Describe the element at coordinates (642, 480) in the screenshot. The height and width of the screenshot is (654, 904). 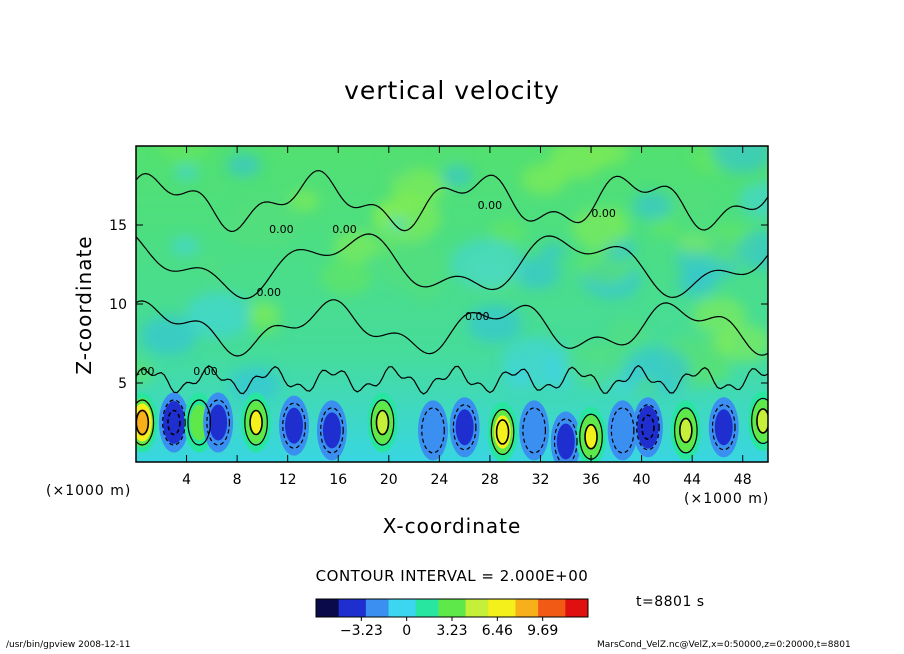
I see `x-tick-label: 40` at that location.